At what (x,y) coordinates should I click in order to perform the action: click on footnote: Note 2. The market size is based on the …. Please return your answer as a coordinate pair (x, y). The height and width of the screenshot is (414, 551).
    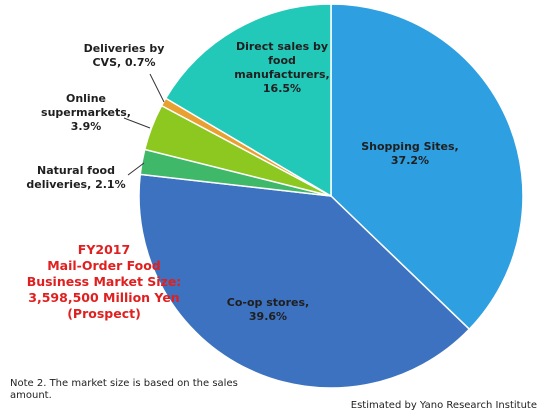
    Looking at the image, I should click on (124, 389).